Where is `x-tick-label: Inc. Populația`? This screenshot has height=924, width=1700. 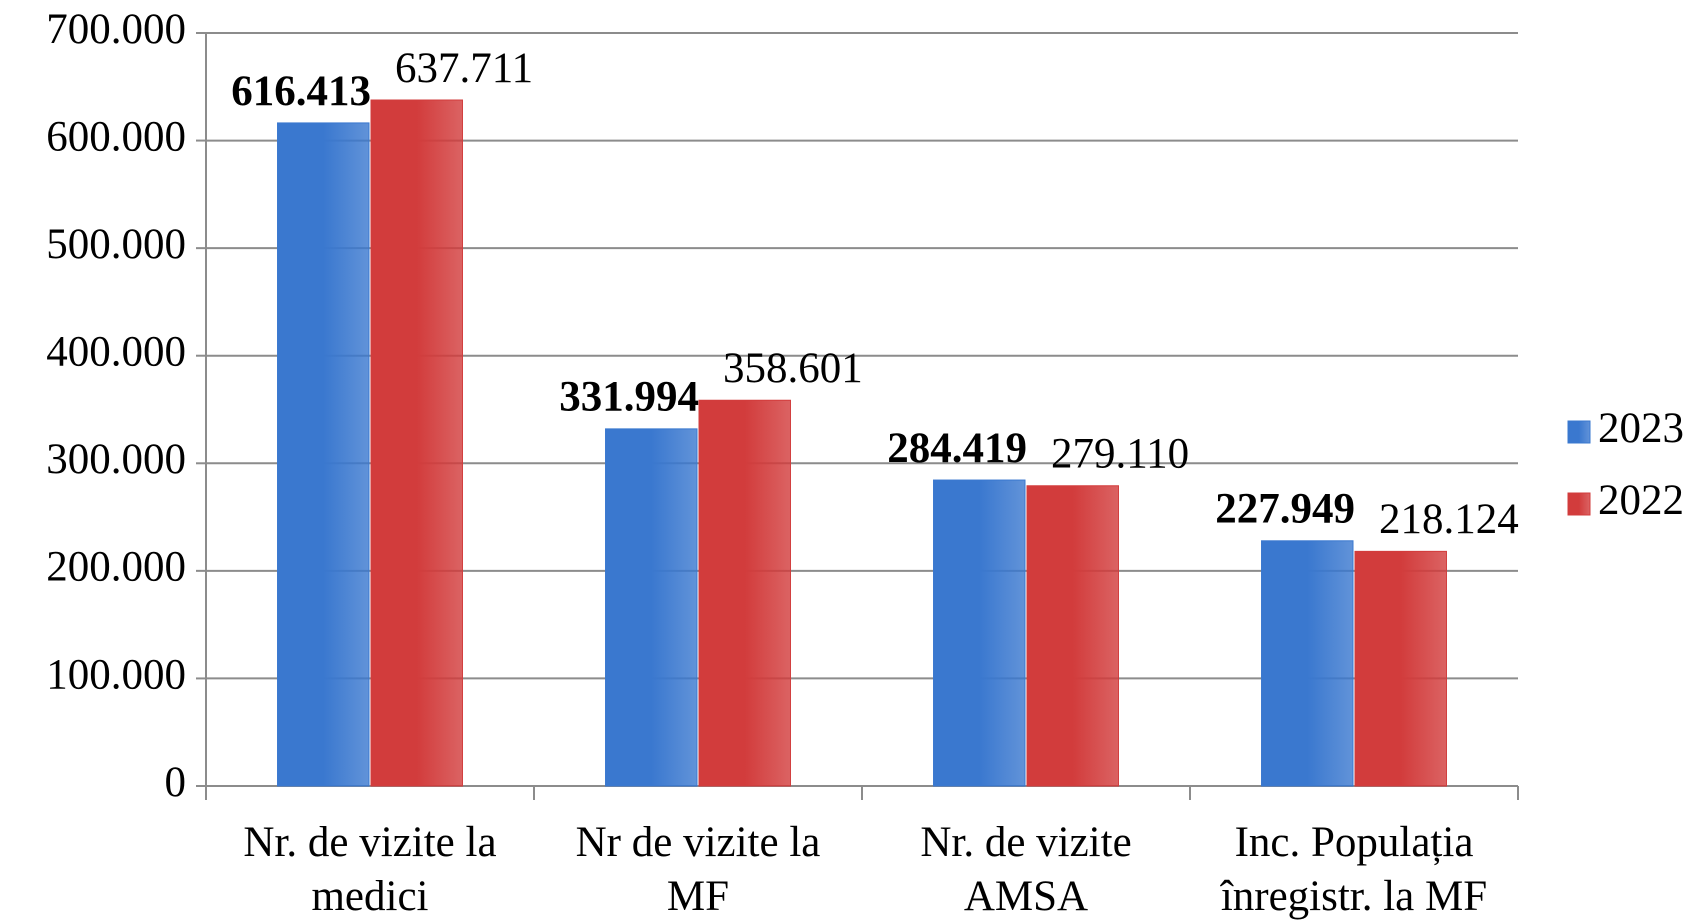 x-tick-label: Inc. Populația is located at coordinates (1354, 842).